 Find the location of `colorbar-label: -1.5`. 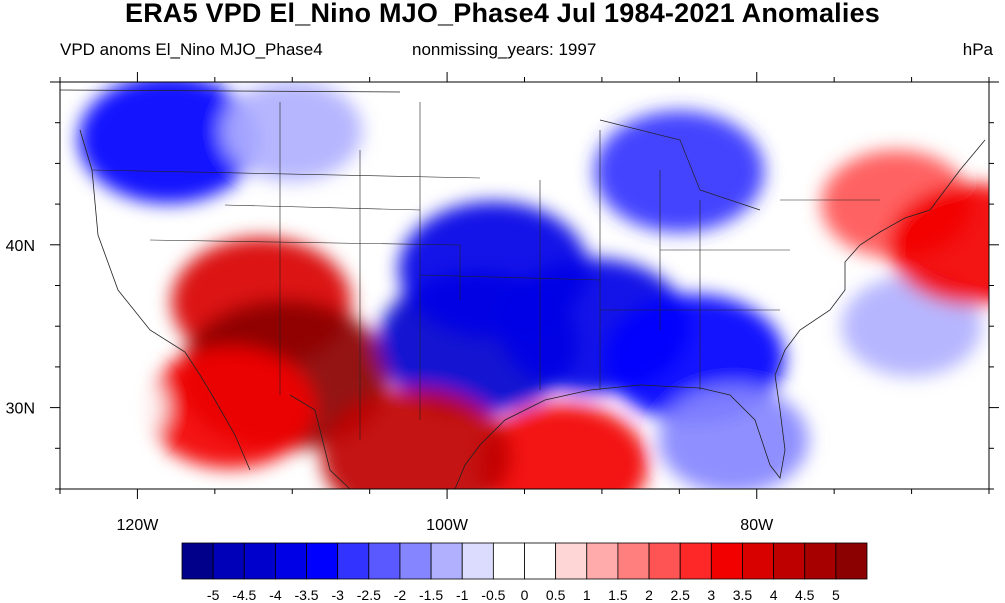

colorbar-label: -1.5 is located at coordinates (431, 595).